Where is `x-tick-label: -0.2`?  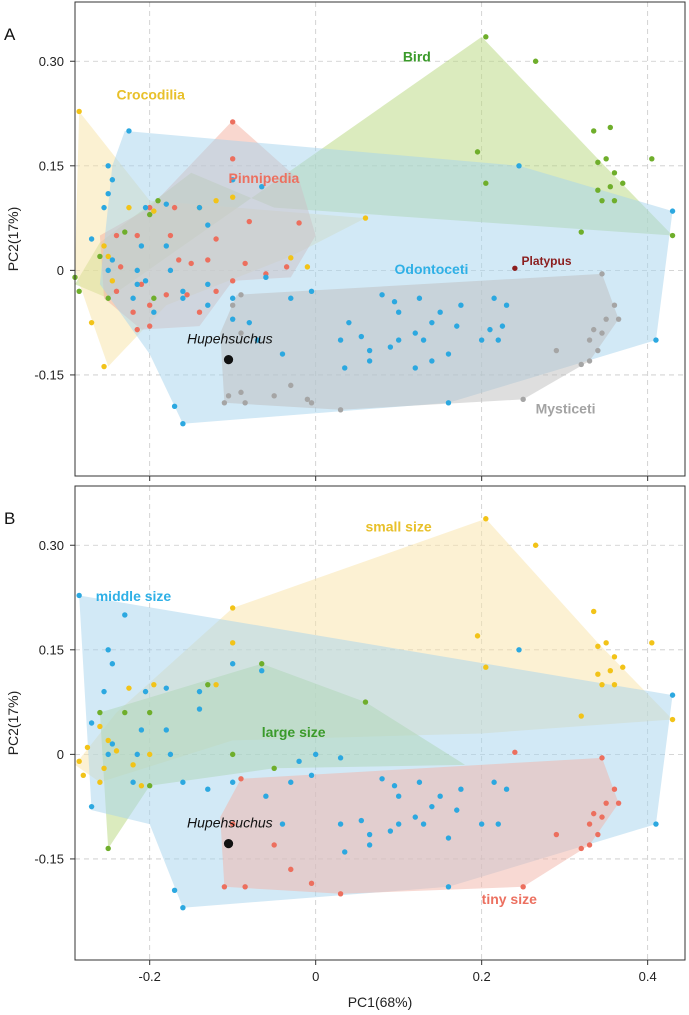 x-tick-label: -0.2 is located at coordinates (149, 976).